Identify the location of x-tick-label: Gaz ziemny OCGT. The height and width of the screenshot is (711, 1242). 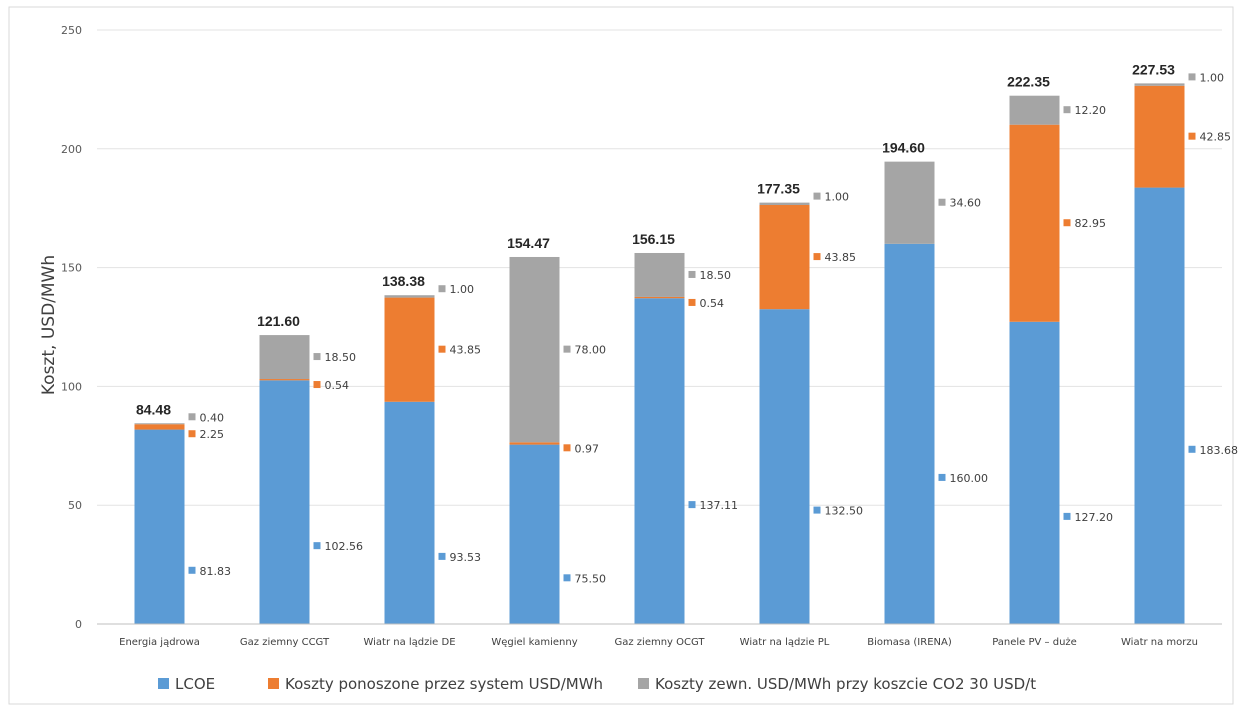
(659, 642).